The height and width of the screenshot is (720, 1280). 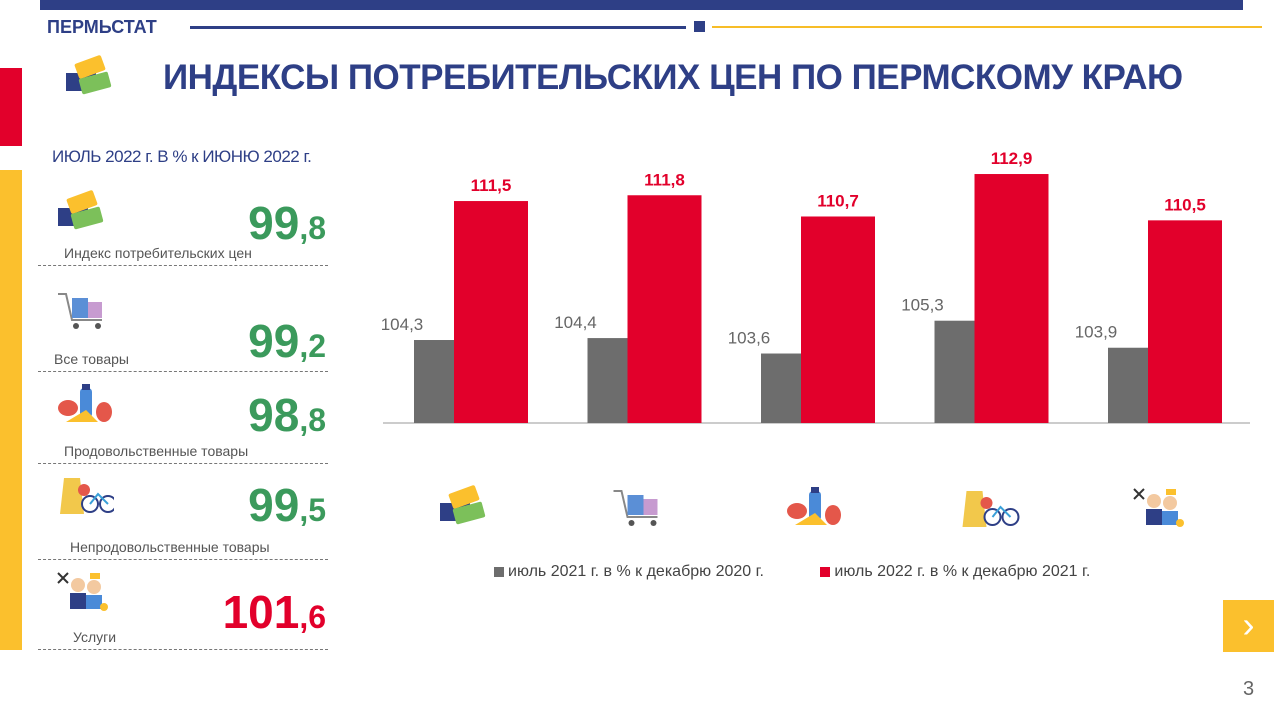 I want to click on index-value: 99,2, so click(x=287, y=341).